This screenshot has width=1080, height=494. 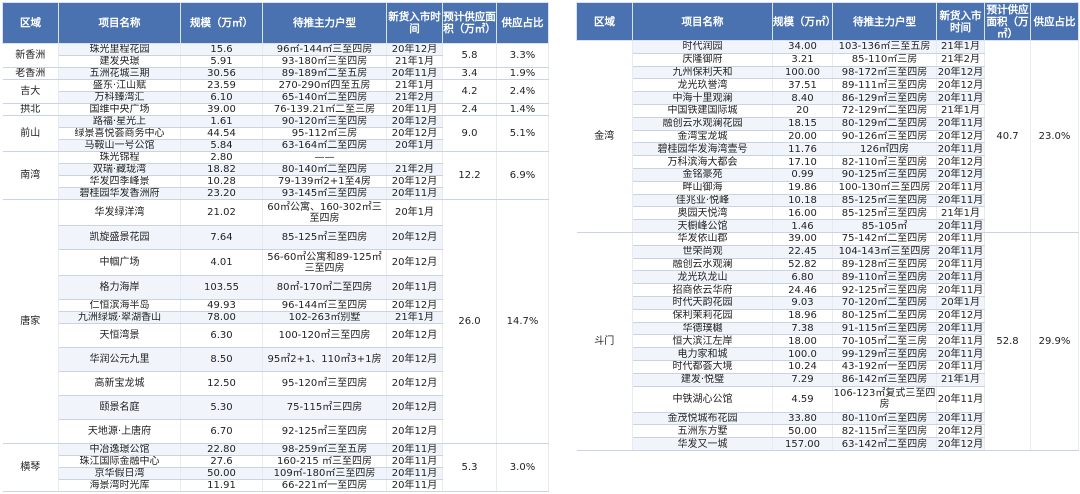 I want to click on table-row: 五洲东方墅 50.00 82-115㎡三至四房 20年12月, so click(x=828, y=431).